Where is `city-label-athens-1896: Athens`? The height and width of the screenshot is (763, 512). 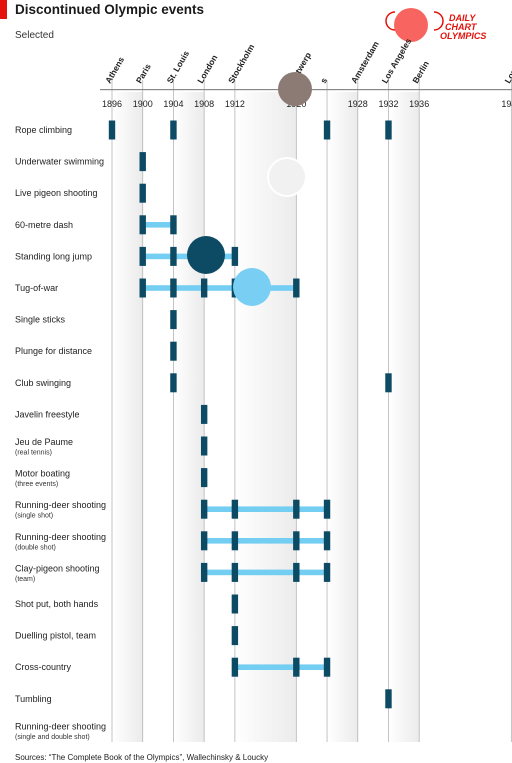
city-label-athens-1896: Athens is located at coordinates (114, 70).